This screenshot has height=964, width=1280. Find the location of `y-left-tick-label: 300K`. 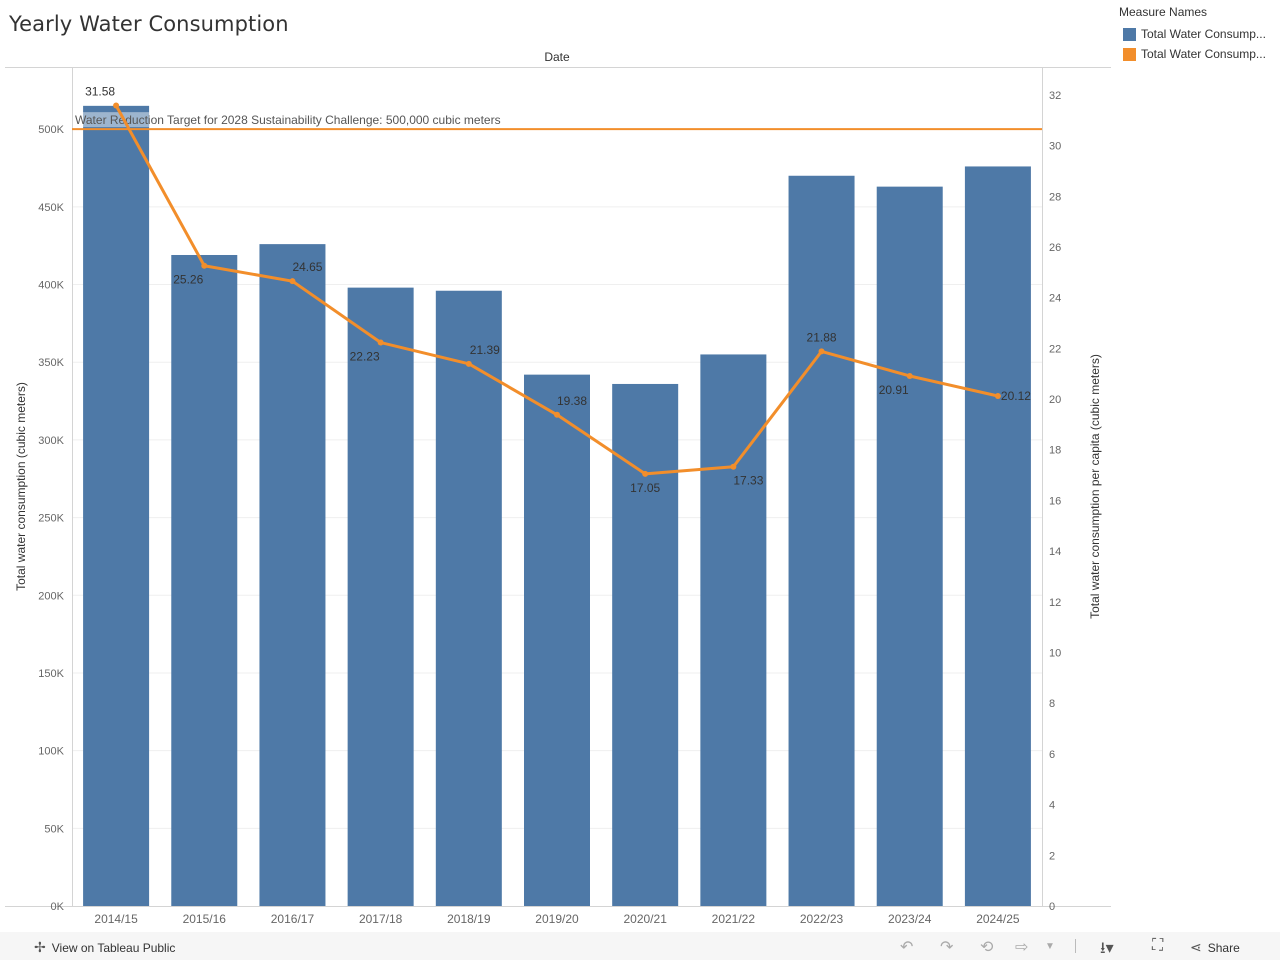

y-left-tick-label: 300K is located at coordinates (51, 441).